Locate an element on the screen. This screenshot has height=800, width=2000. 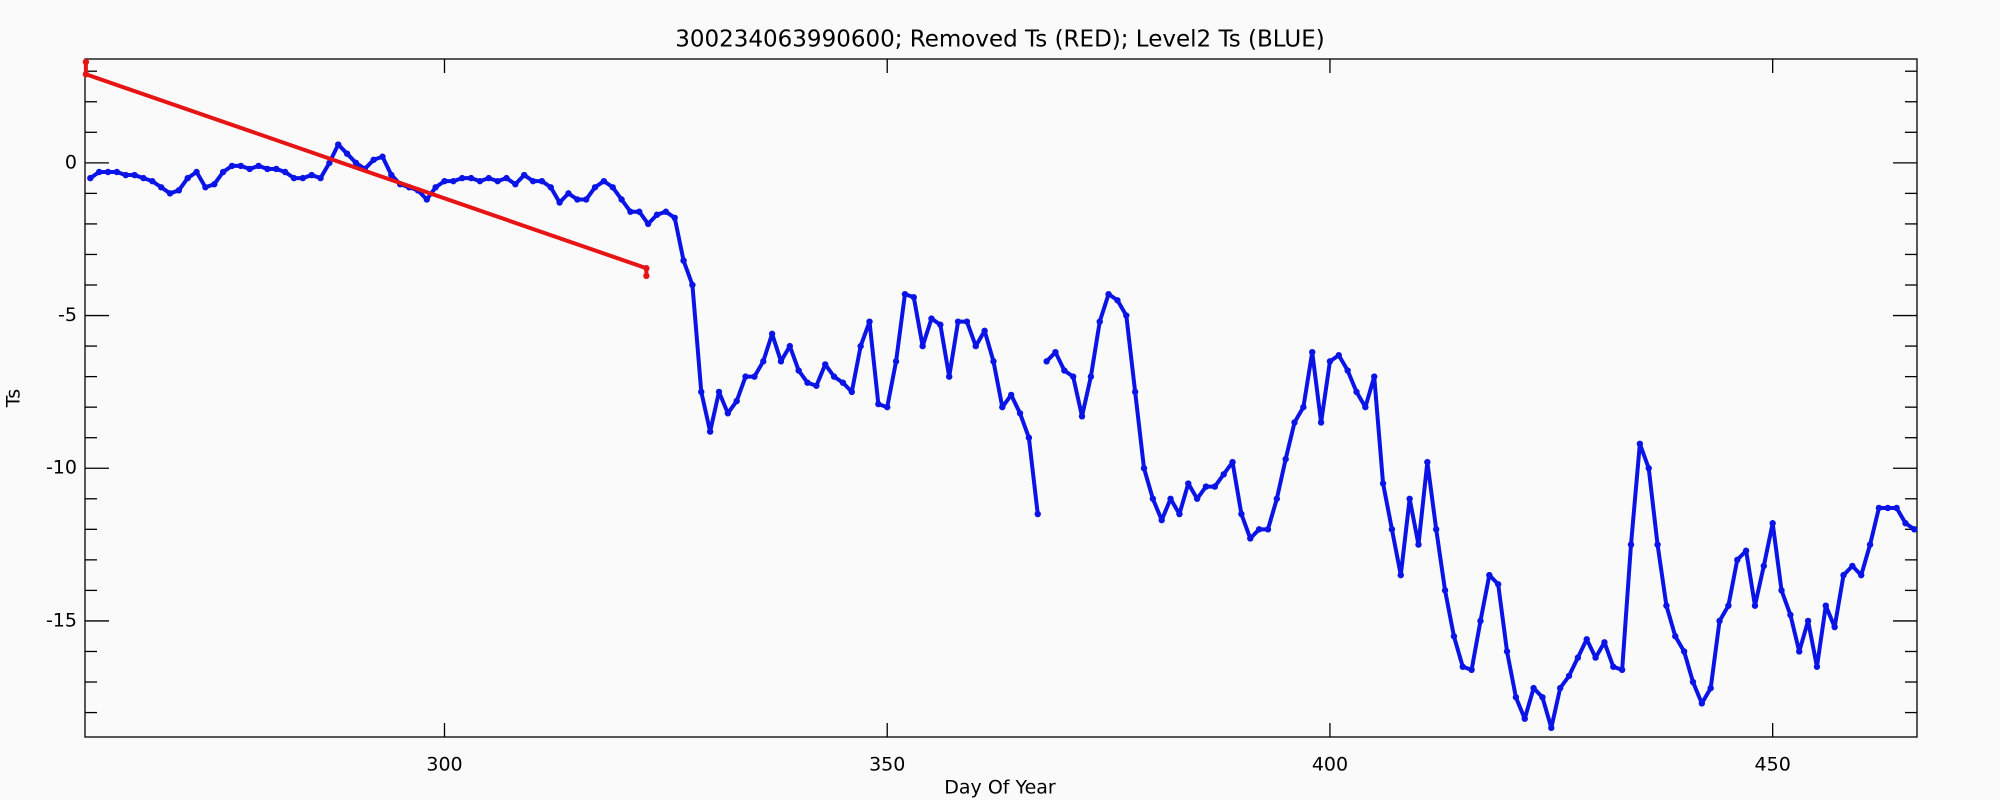
x-tick-label: 400 is located at coordinates (1330, 765).